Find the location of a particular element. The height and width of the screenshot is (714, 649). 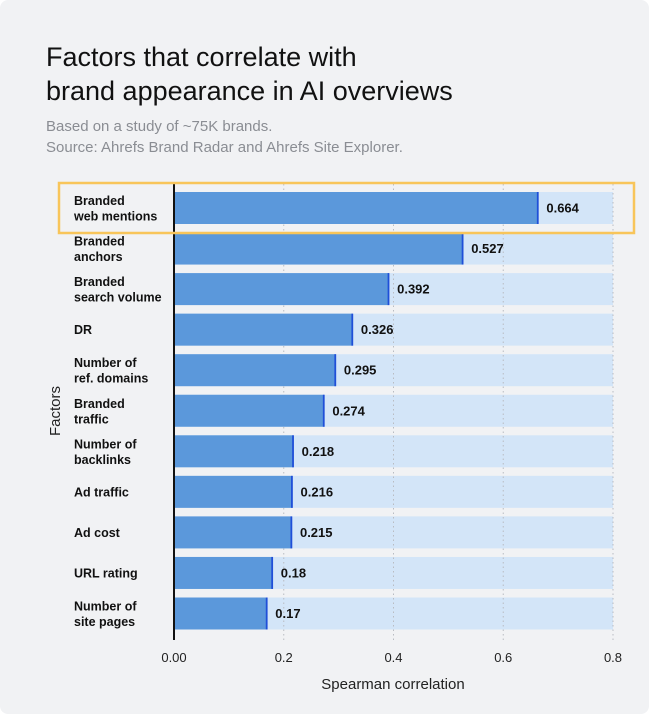

value-label: 0.527 is located at coordinates (487, 248).